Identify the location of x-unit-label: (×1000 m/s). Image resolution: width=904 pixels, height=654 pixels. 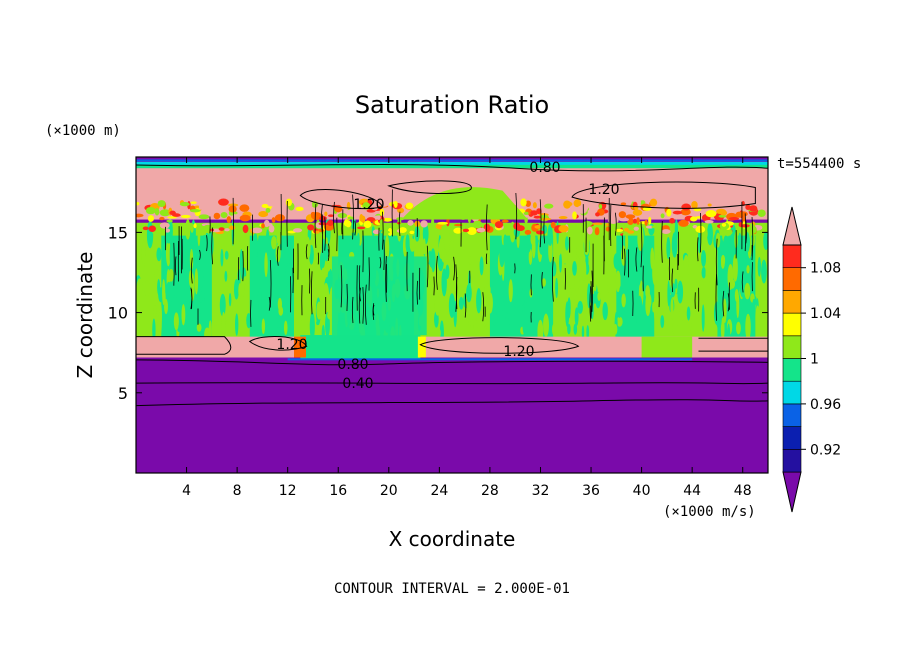
(709, 512).